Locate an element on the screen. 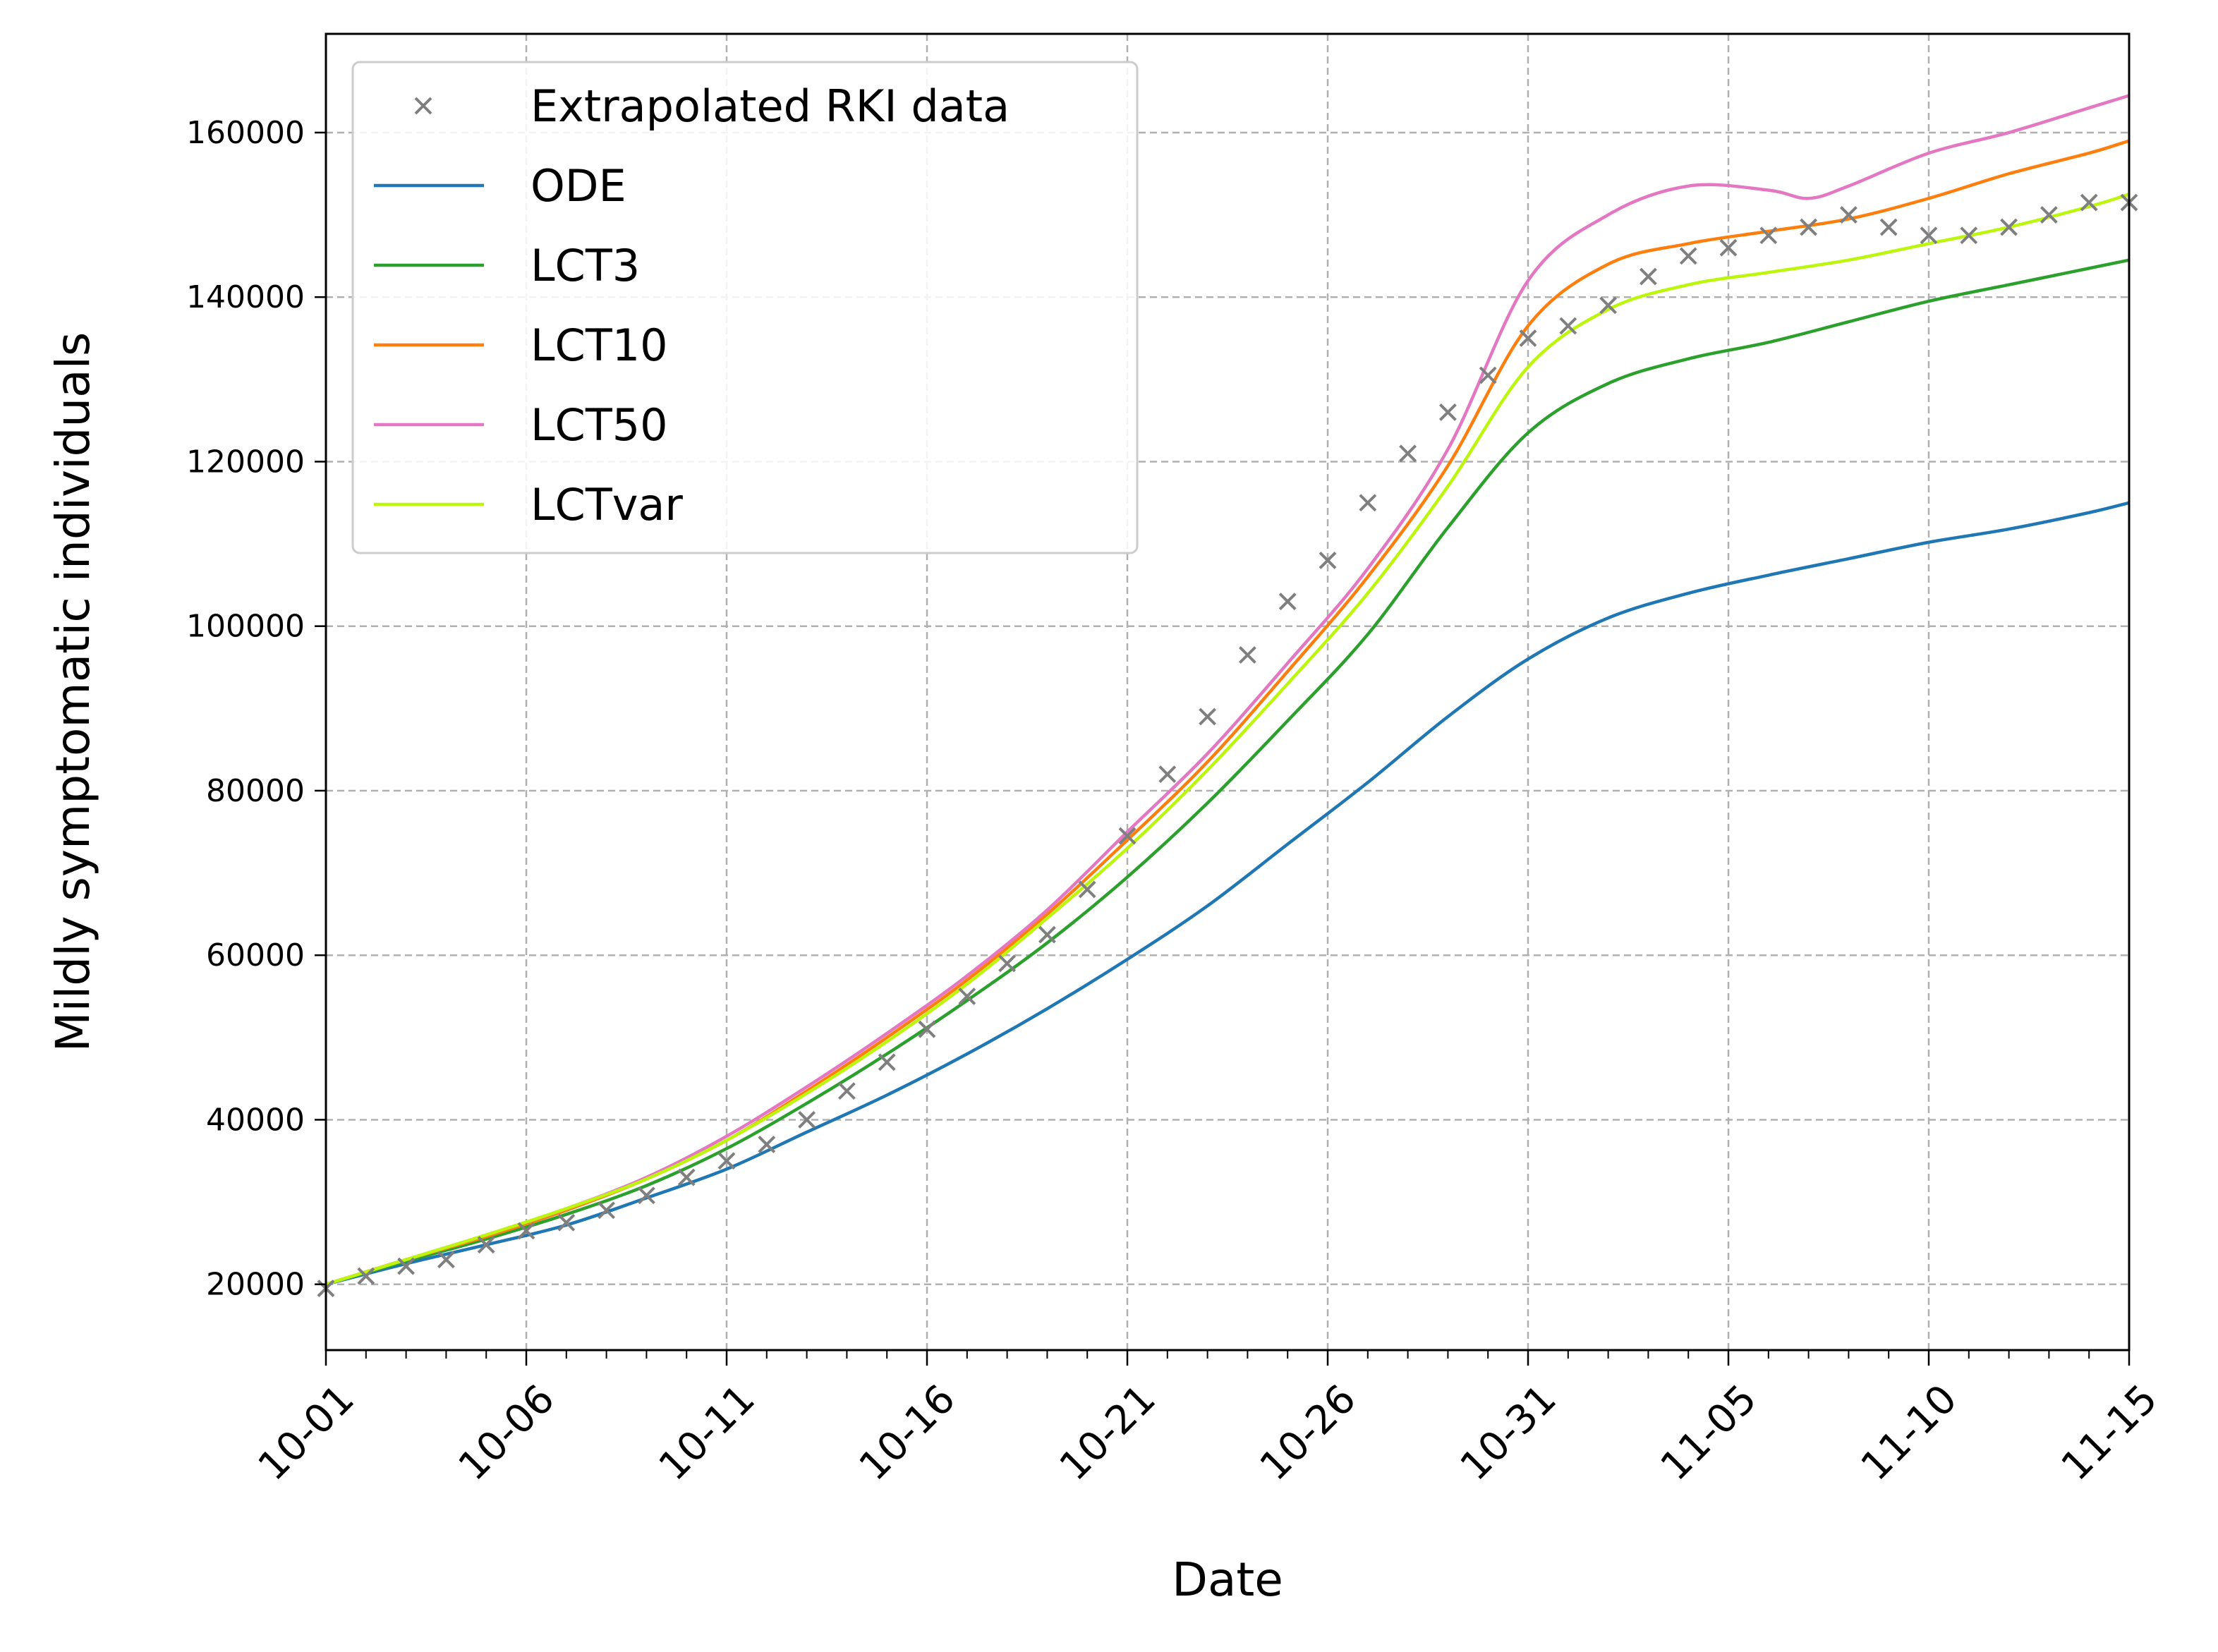 This screenshot has width=2218, height=1652. legend-entry-extrapolated-rki-data: Extrapolated RKI data is located at coordinates (712, 106).